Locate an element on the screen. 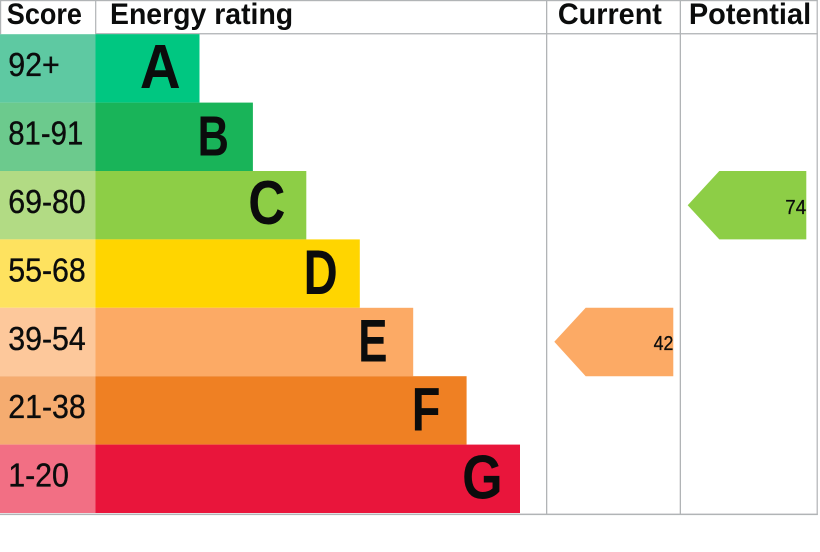  svg-text: 55-68 is located at coordinates (47, 269).